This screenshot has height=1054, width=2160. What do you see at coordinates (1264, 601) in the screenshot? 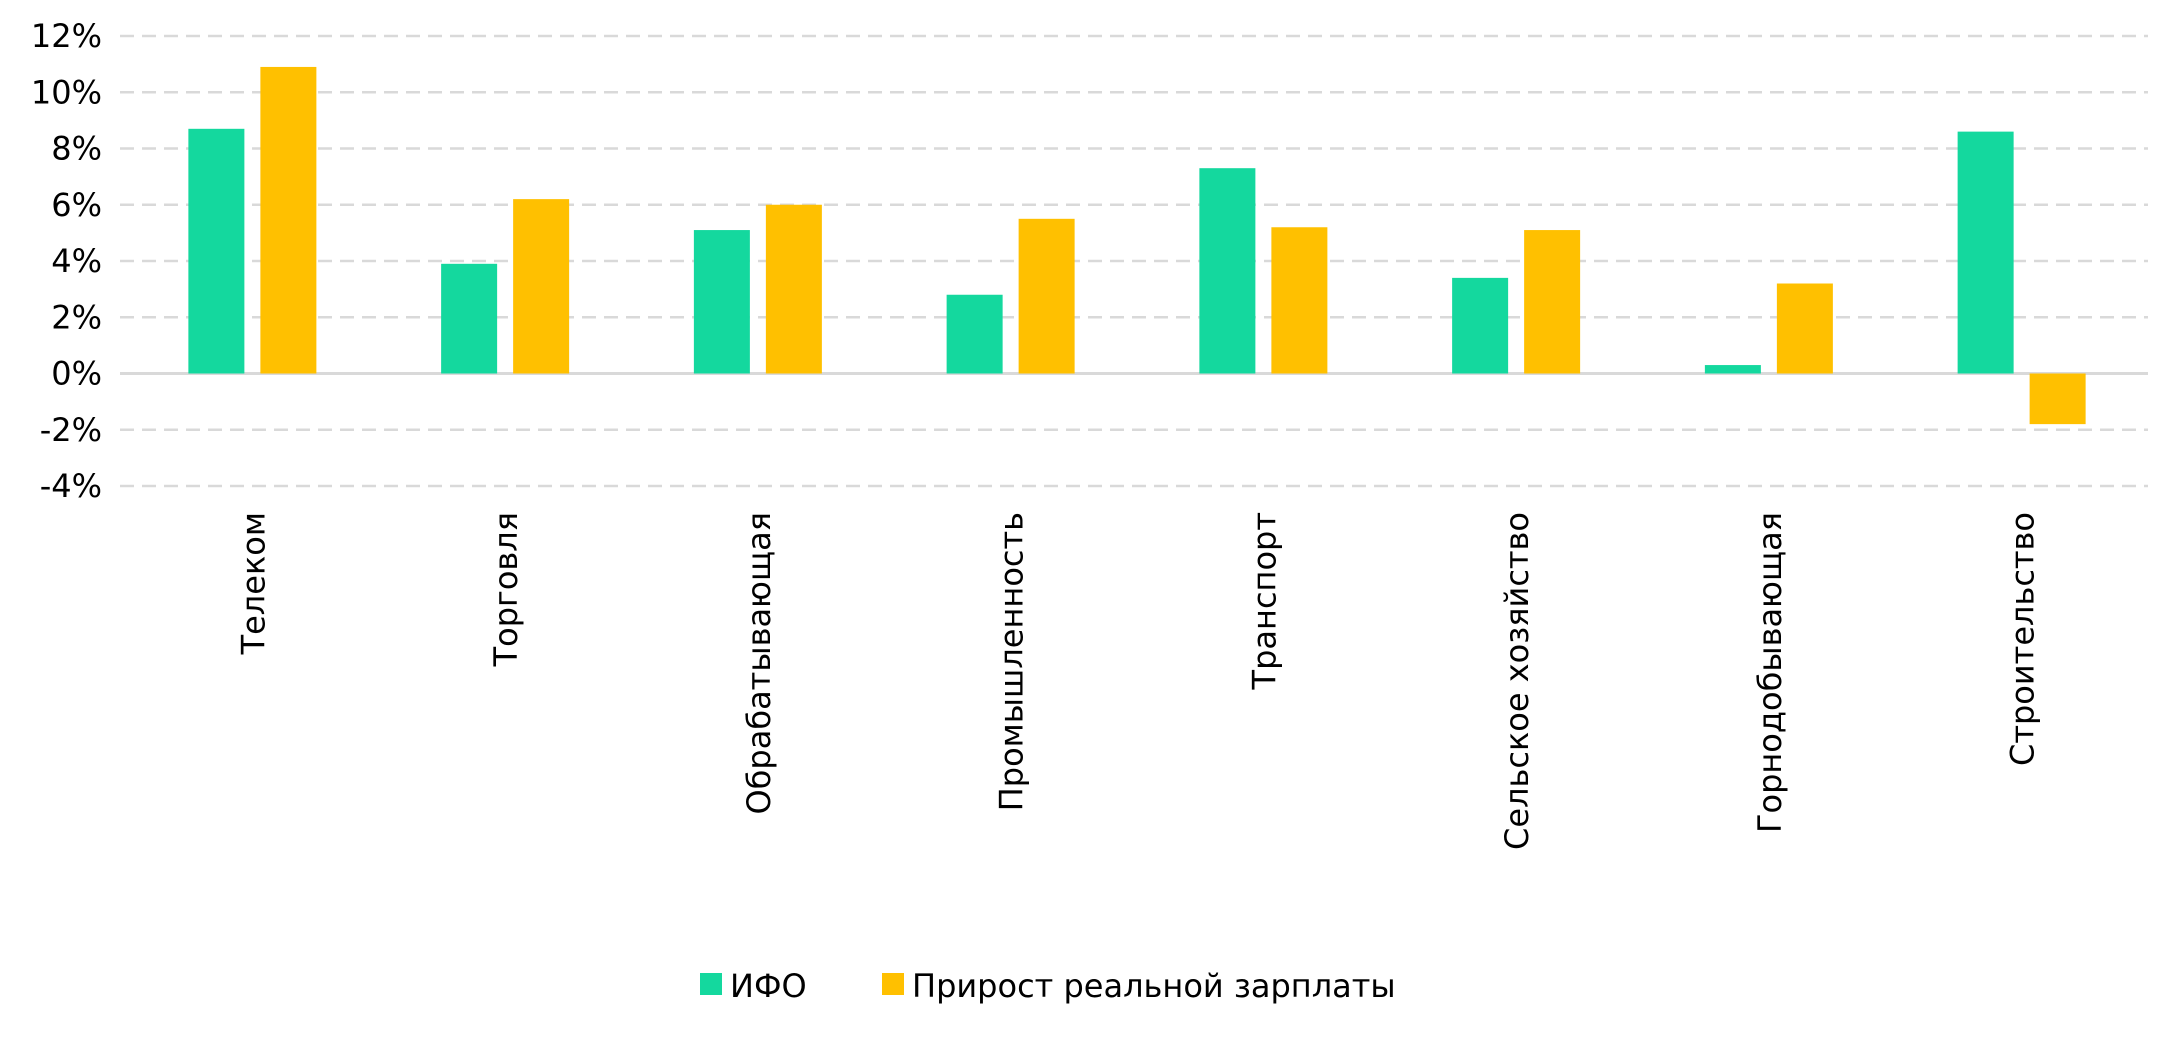
I see `category-label: Транспорт` at bounding box center [1264, 601].